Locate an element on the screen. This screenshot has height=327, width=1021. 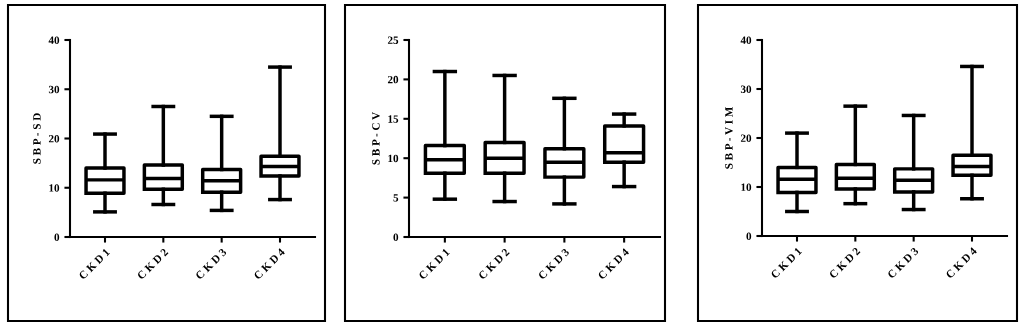
y-tick-label: 25 is located at coordinates (393, 40).